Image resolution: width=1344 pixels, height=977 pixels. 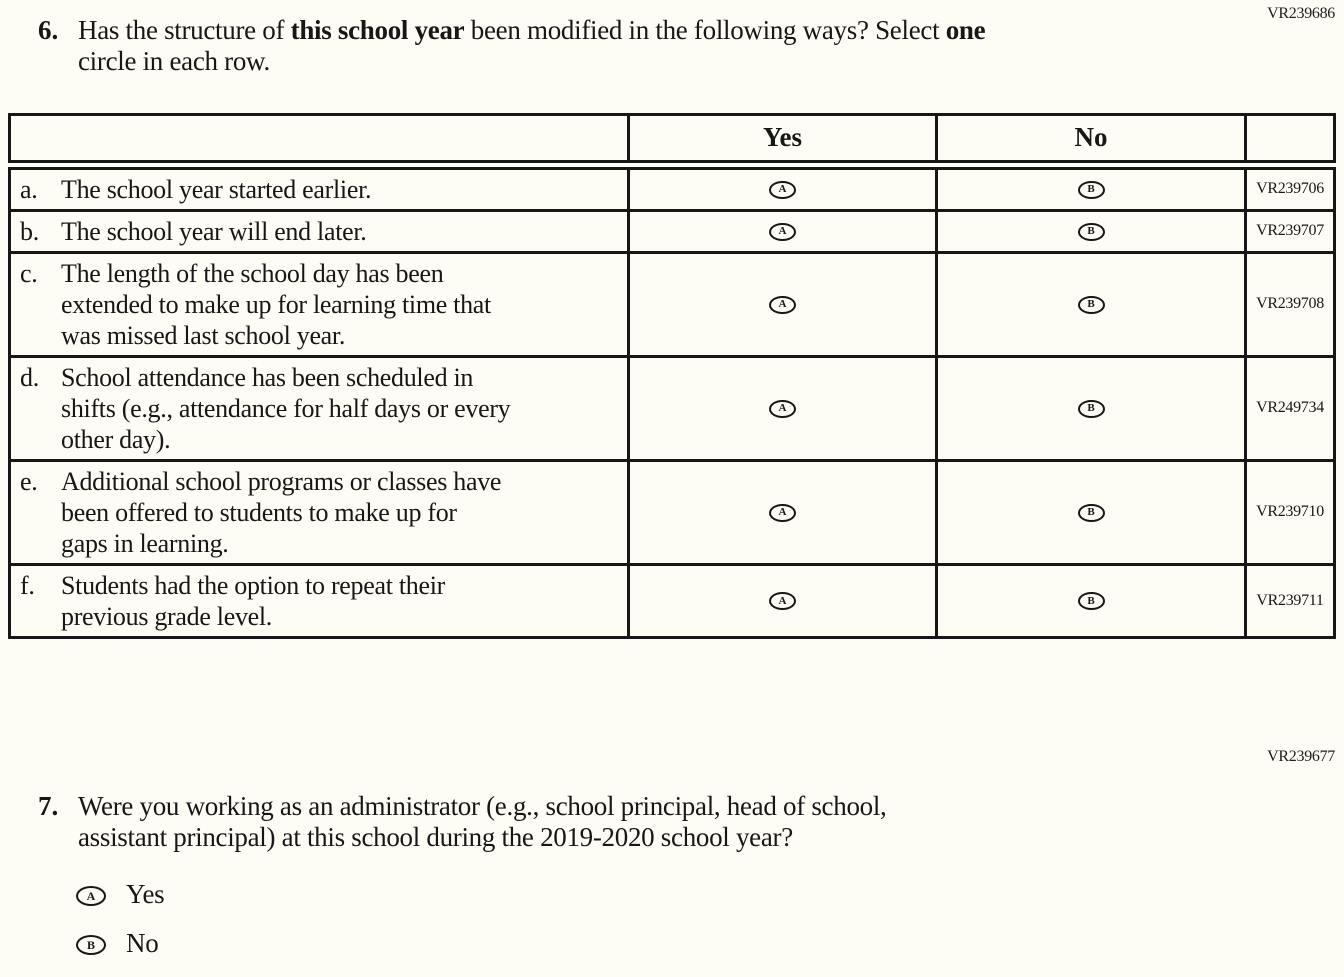 I want to click on row-letter: a., so click(x=29, y=189).